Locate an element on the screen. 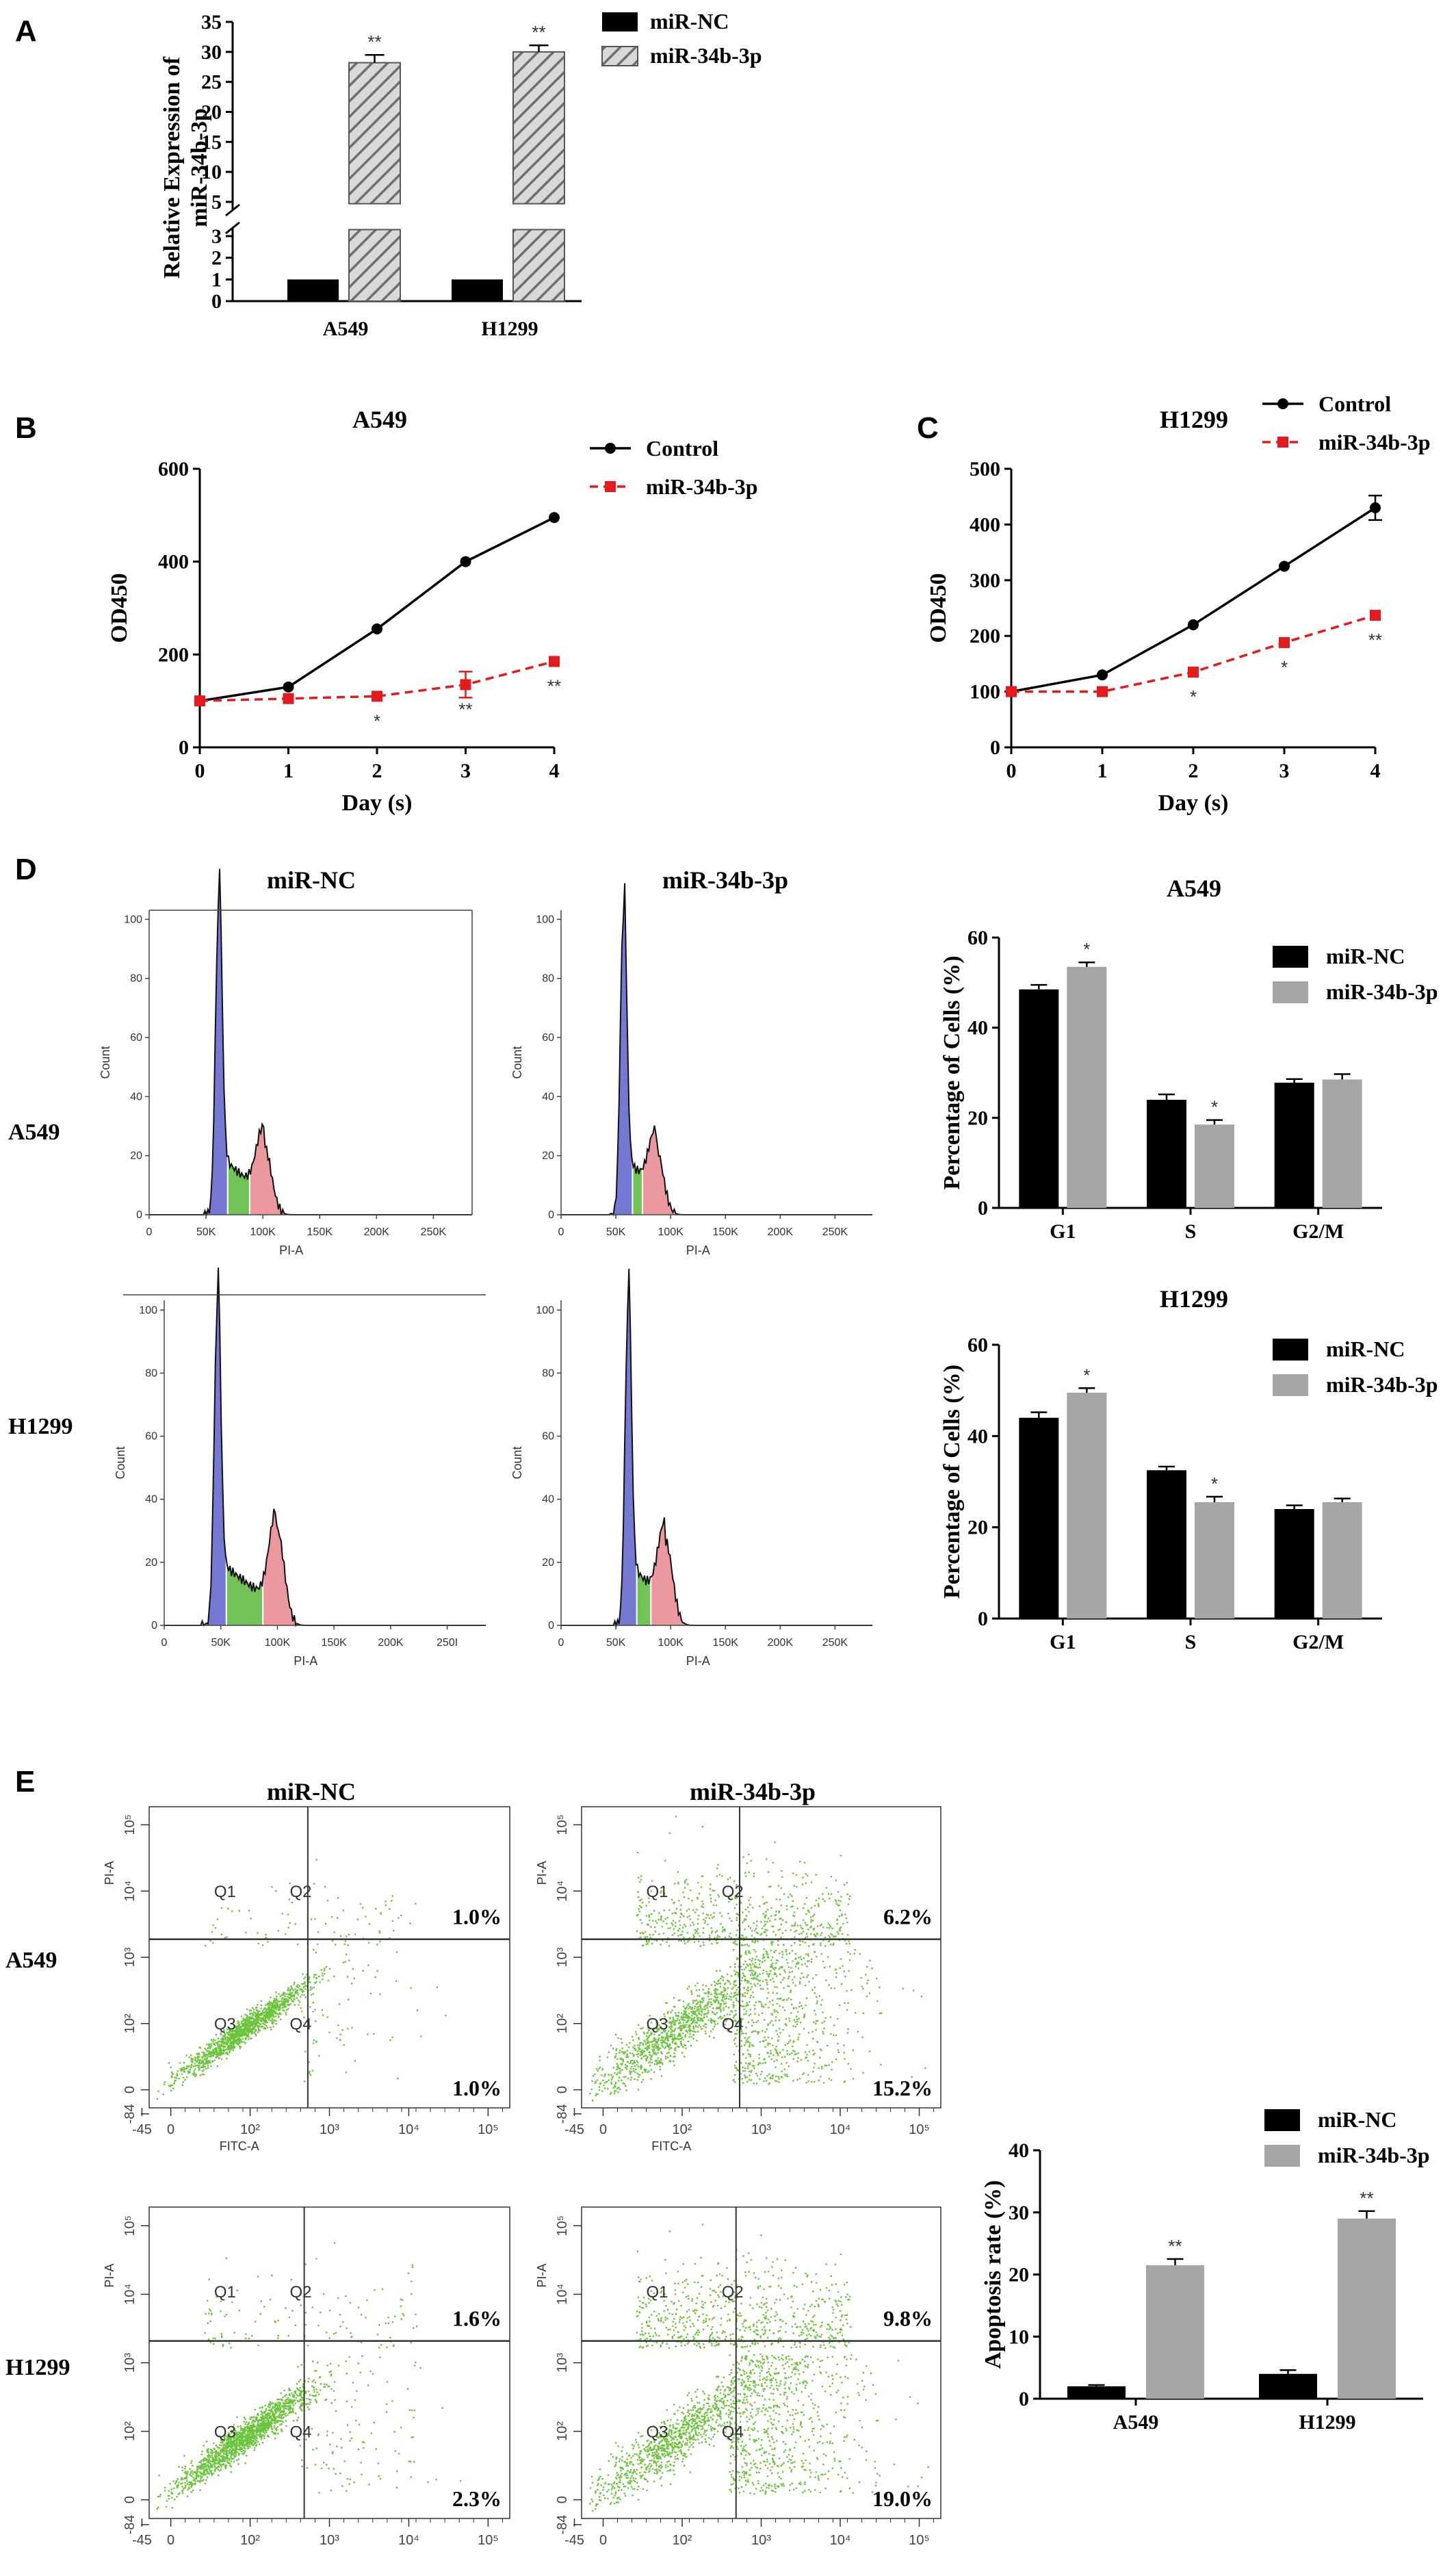 The width and height of the screenshot is (1456, 2552). chart-title: A549 is located at coordinates (379, 419).